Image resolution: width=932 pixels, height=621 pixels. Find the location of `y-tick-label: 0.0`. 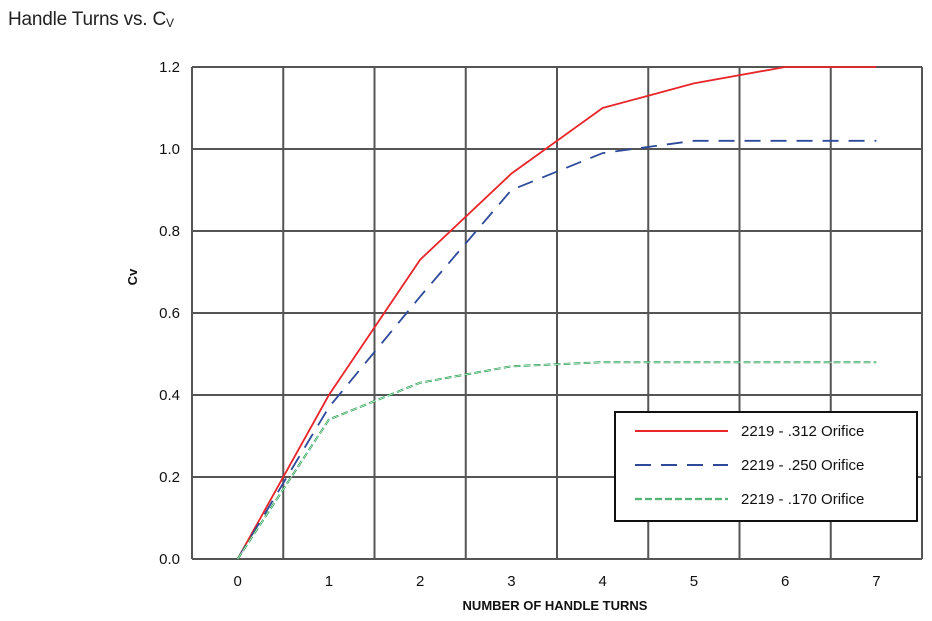

y-tick-label: 0.0 is located at coordinates (169, 559).